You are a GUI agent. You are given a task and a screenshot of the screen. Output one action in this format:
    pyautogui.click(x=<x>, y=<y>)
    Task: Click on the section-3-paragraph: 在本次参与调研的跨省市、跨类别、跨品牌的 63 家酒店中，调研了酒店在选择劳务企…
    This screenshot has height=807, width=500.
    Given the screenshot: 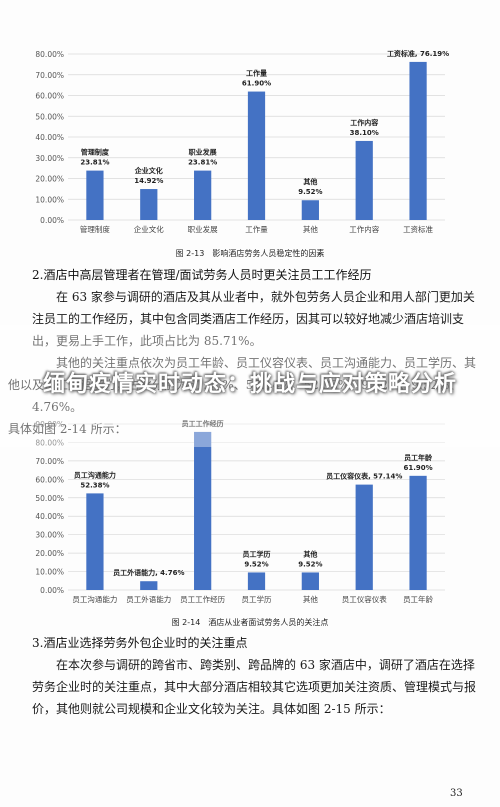 What is the action you would take?
    pyautogui.click(x=254, y=687)
    